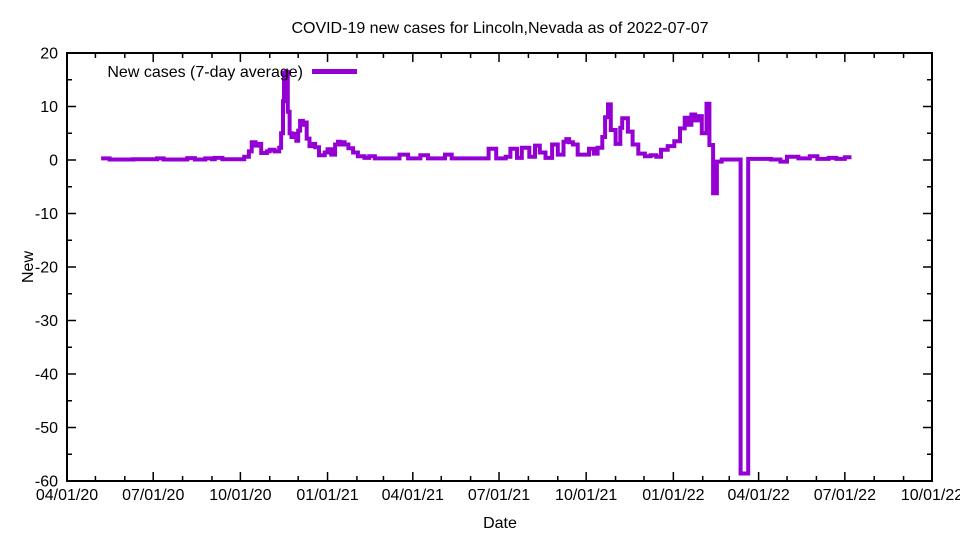 This screenshot has width=960, height=540. Describe the element at coordinates (46, 214) in the screenshot. I see `y-tick-label: -10` at that location.